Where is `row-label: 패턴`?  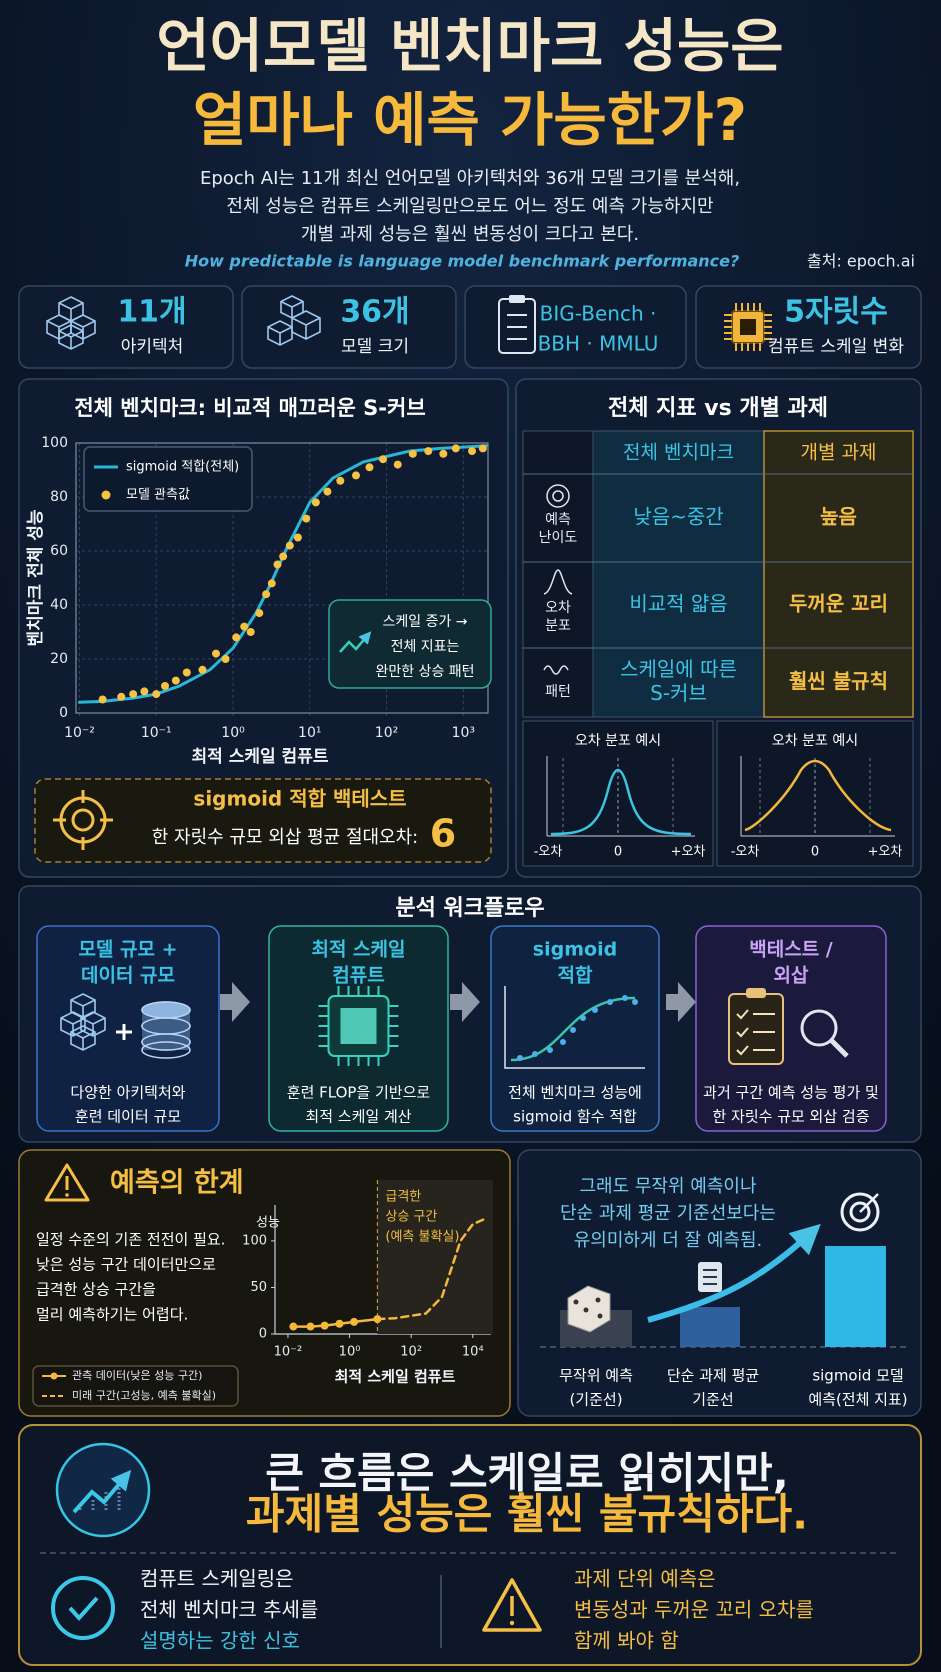 row-label: 패턴 is located at coordinates (558, 692).